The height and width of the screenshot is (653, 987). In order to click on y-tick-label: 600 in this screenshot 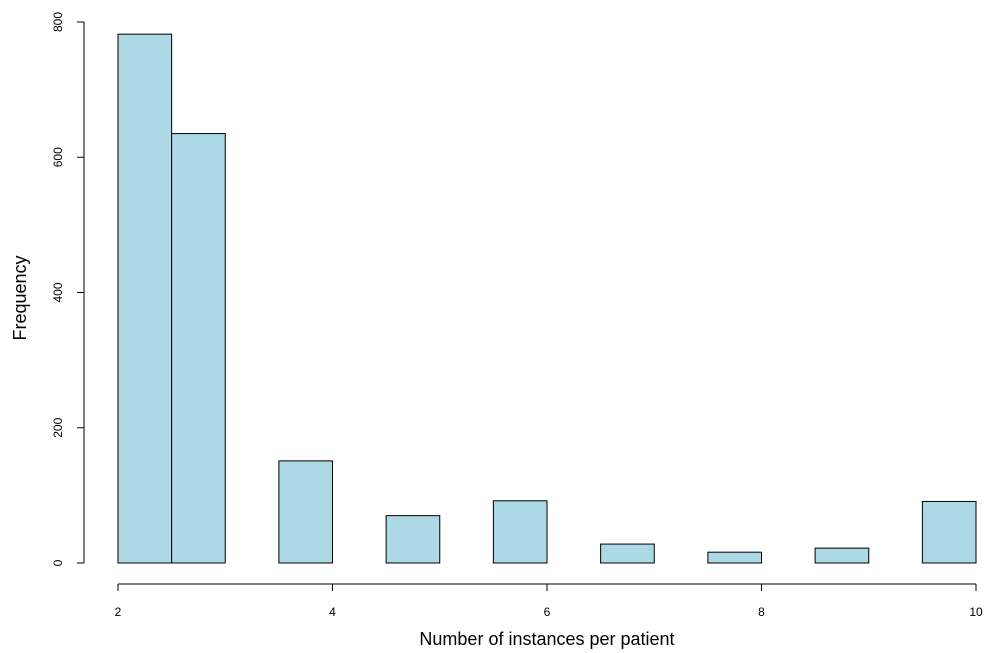, I will do `click(58, 157)`.